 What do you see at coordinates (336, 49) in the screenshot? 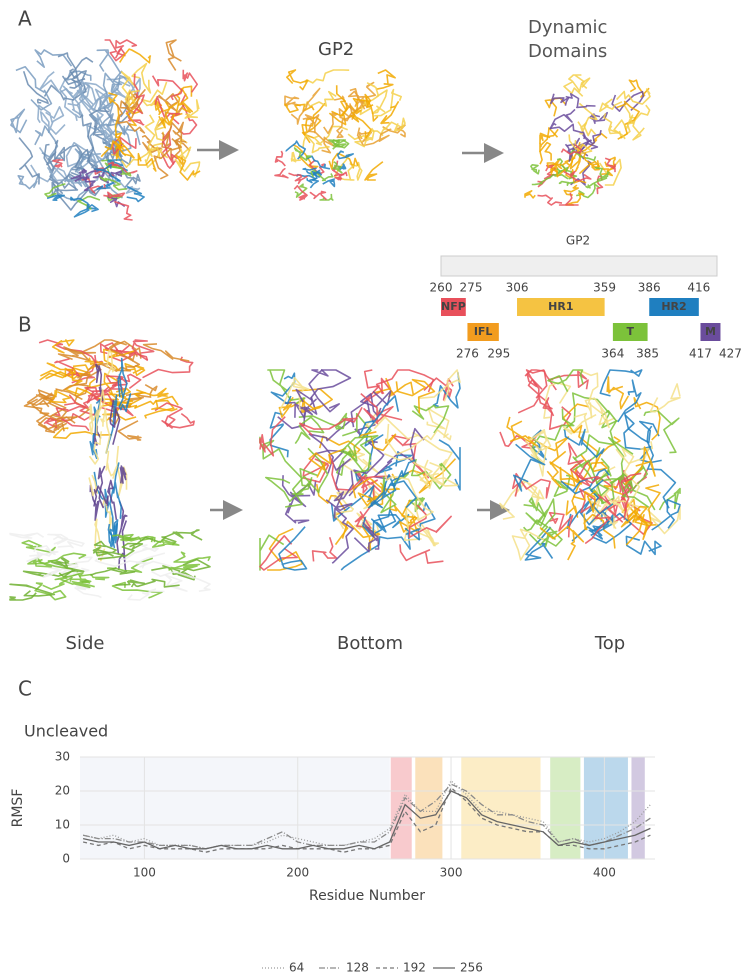
I see `gp2-label: GP2` at bounding box center [336, 49].